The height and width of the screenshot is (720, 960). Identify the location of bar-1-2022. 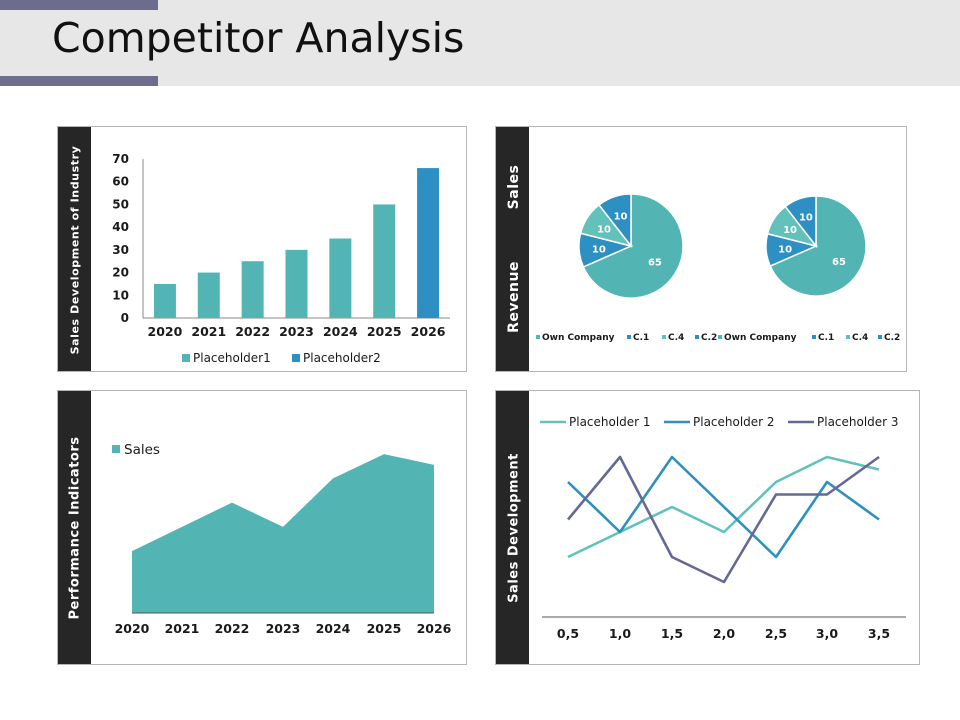
(252, 289).